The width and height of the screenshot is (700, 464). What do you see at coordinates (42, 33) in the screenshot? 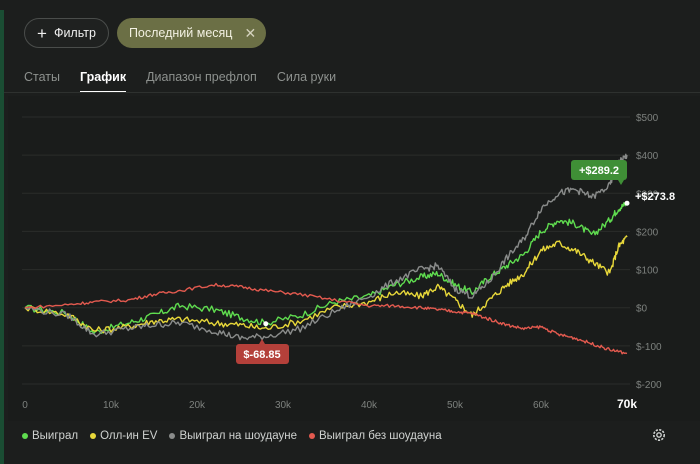
I see `plus-icon: +` at bounding box center [42, 33].